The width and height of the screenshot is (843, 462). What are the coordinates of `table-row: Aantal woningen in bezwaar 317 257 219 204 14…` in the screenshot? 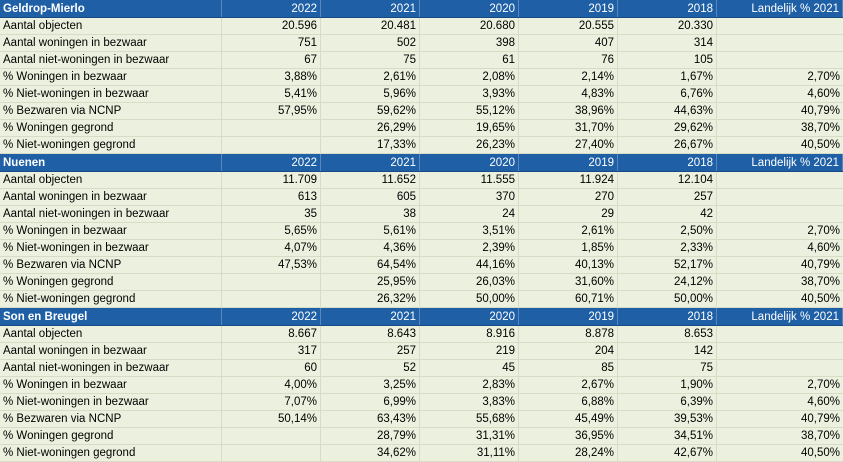 It's located at (421, 351).